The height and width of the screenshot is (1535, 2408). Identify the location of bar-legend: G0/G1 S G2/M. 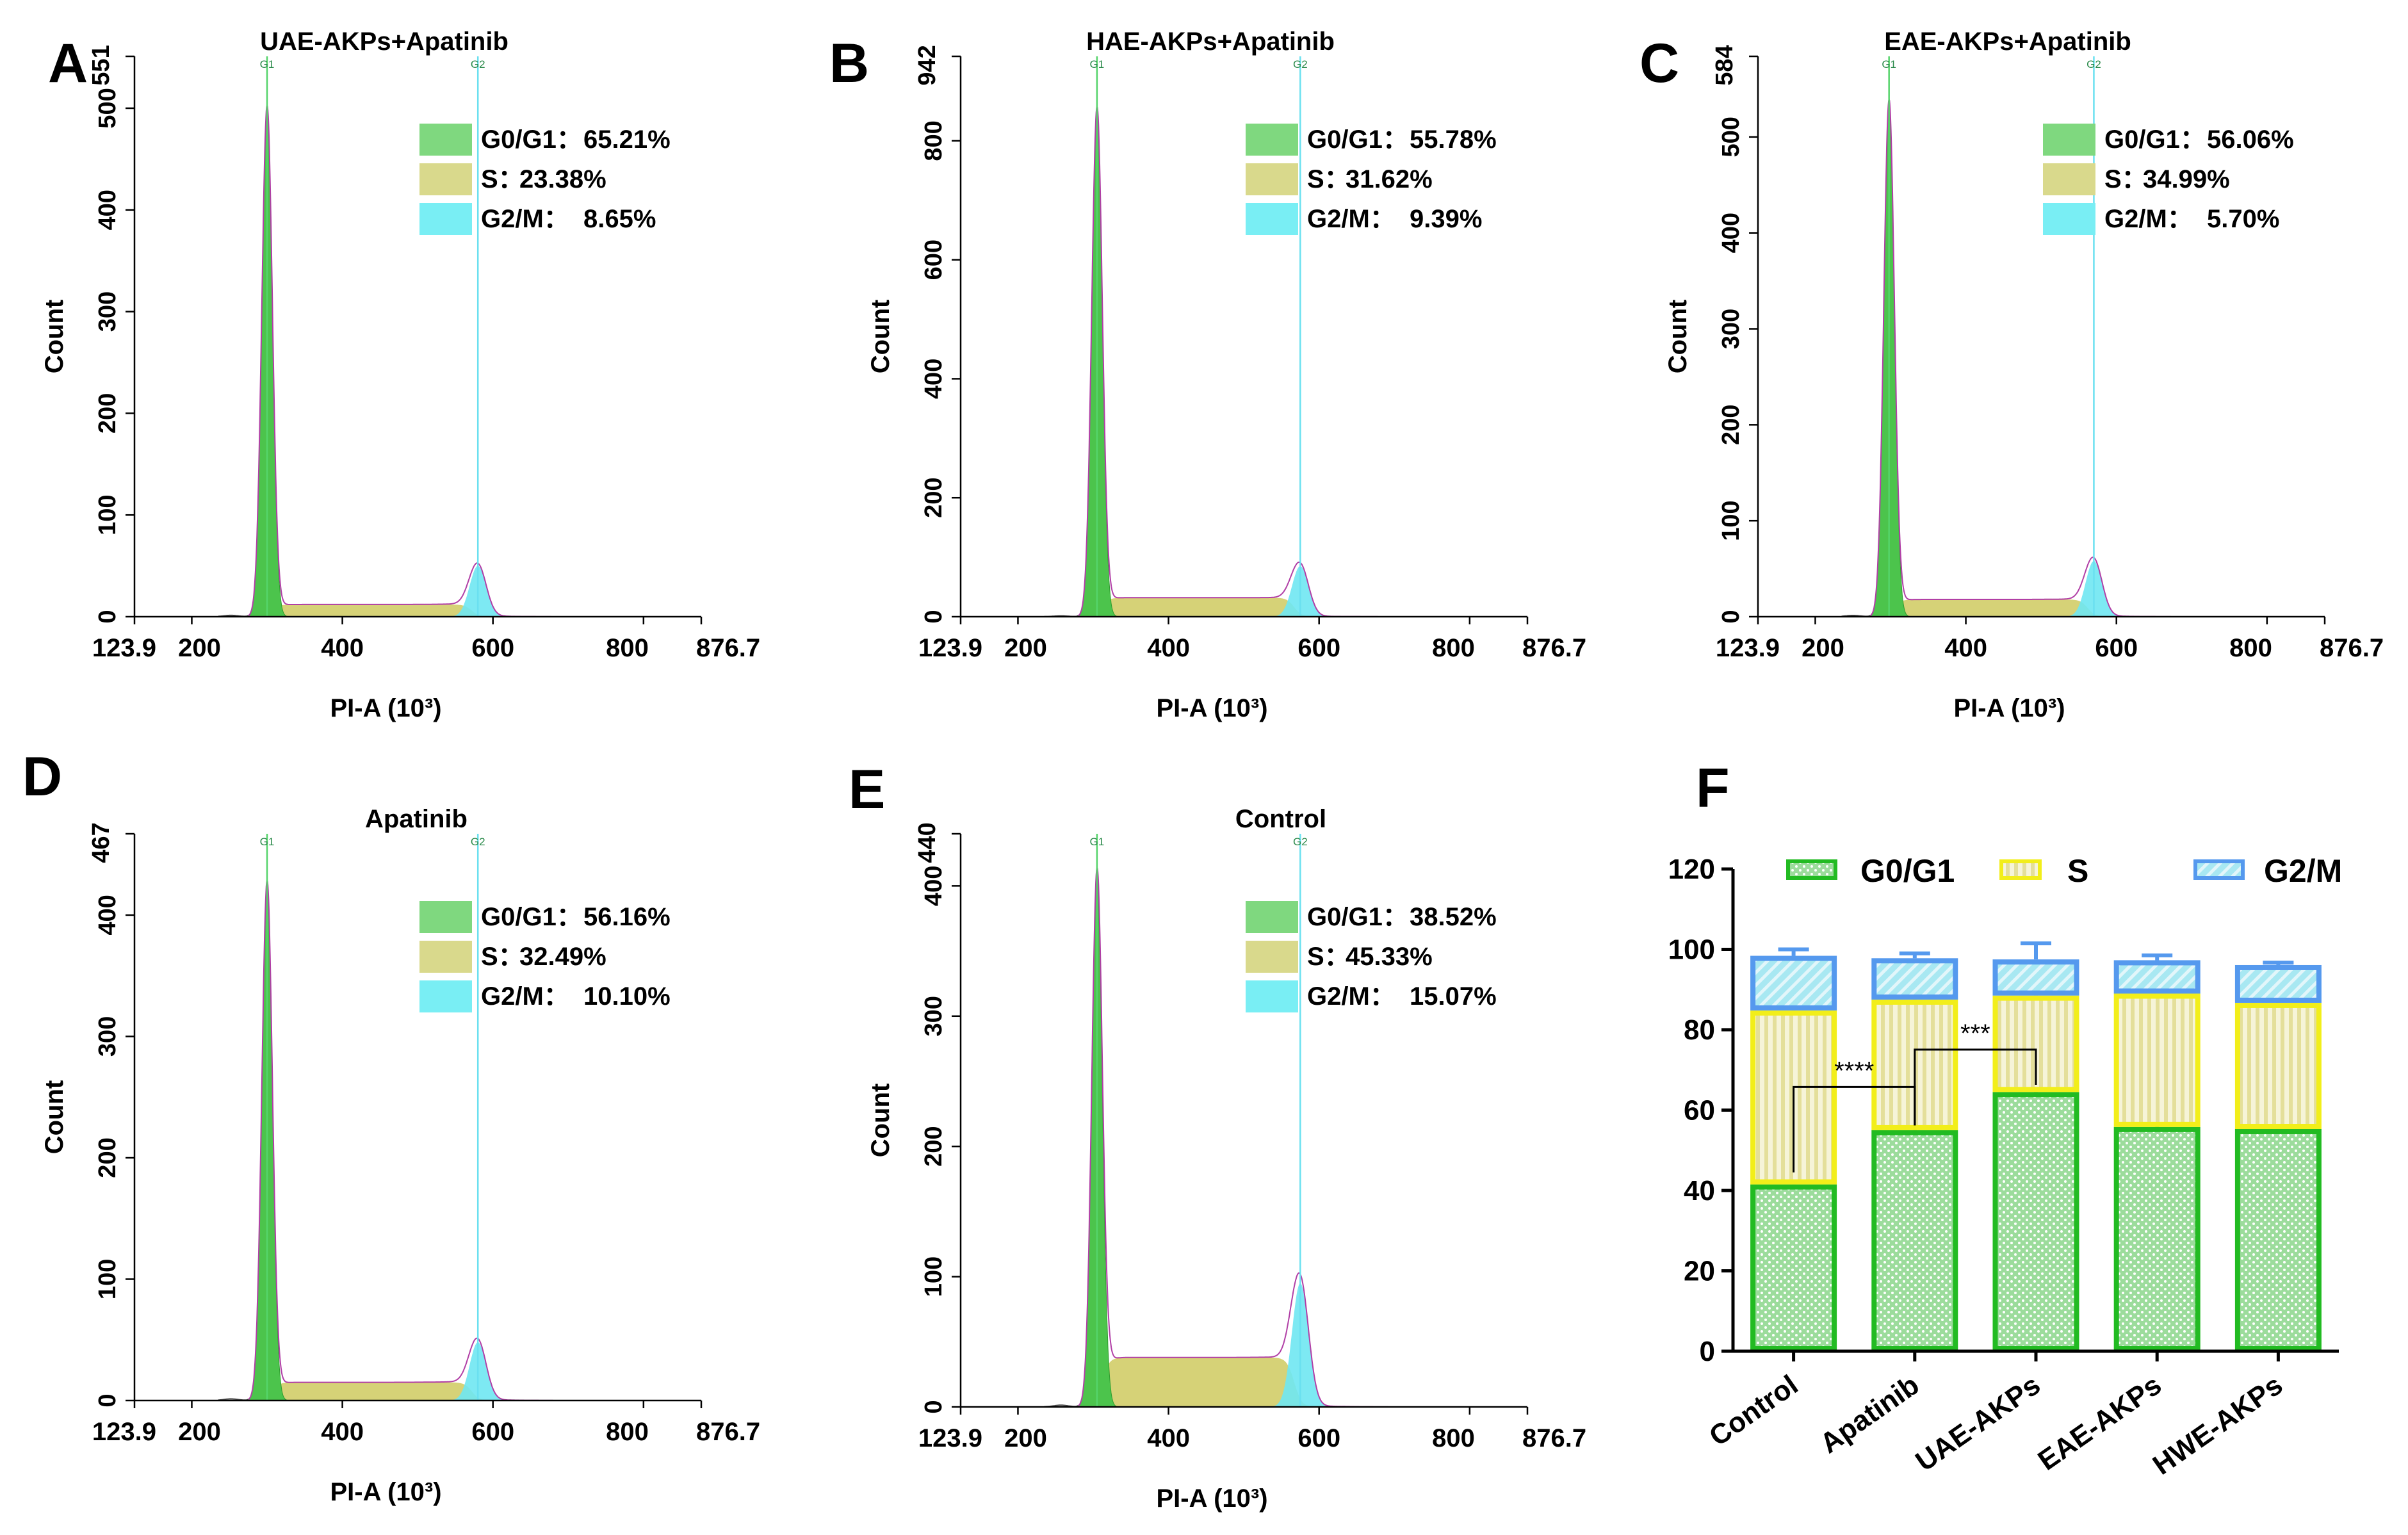
(2064, 871).